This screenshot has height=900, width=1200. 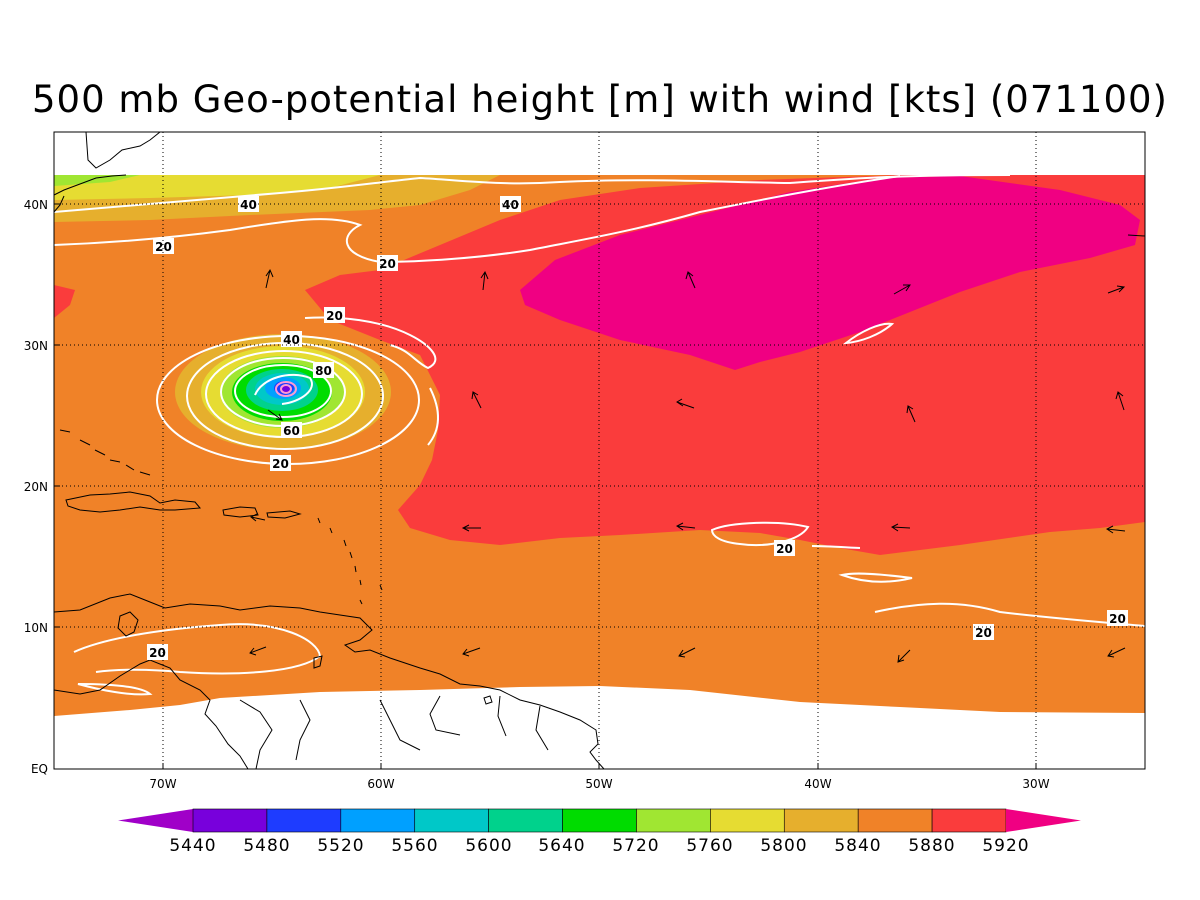 What do you see at coordinates (39, 769) in the screenshot?
I see `lat-label-eq: EQ` at bounding box center [39, 769].